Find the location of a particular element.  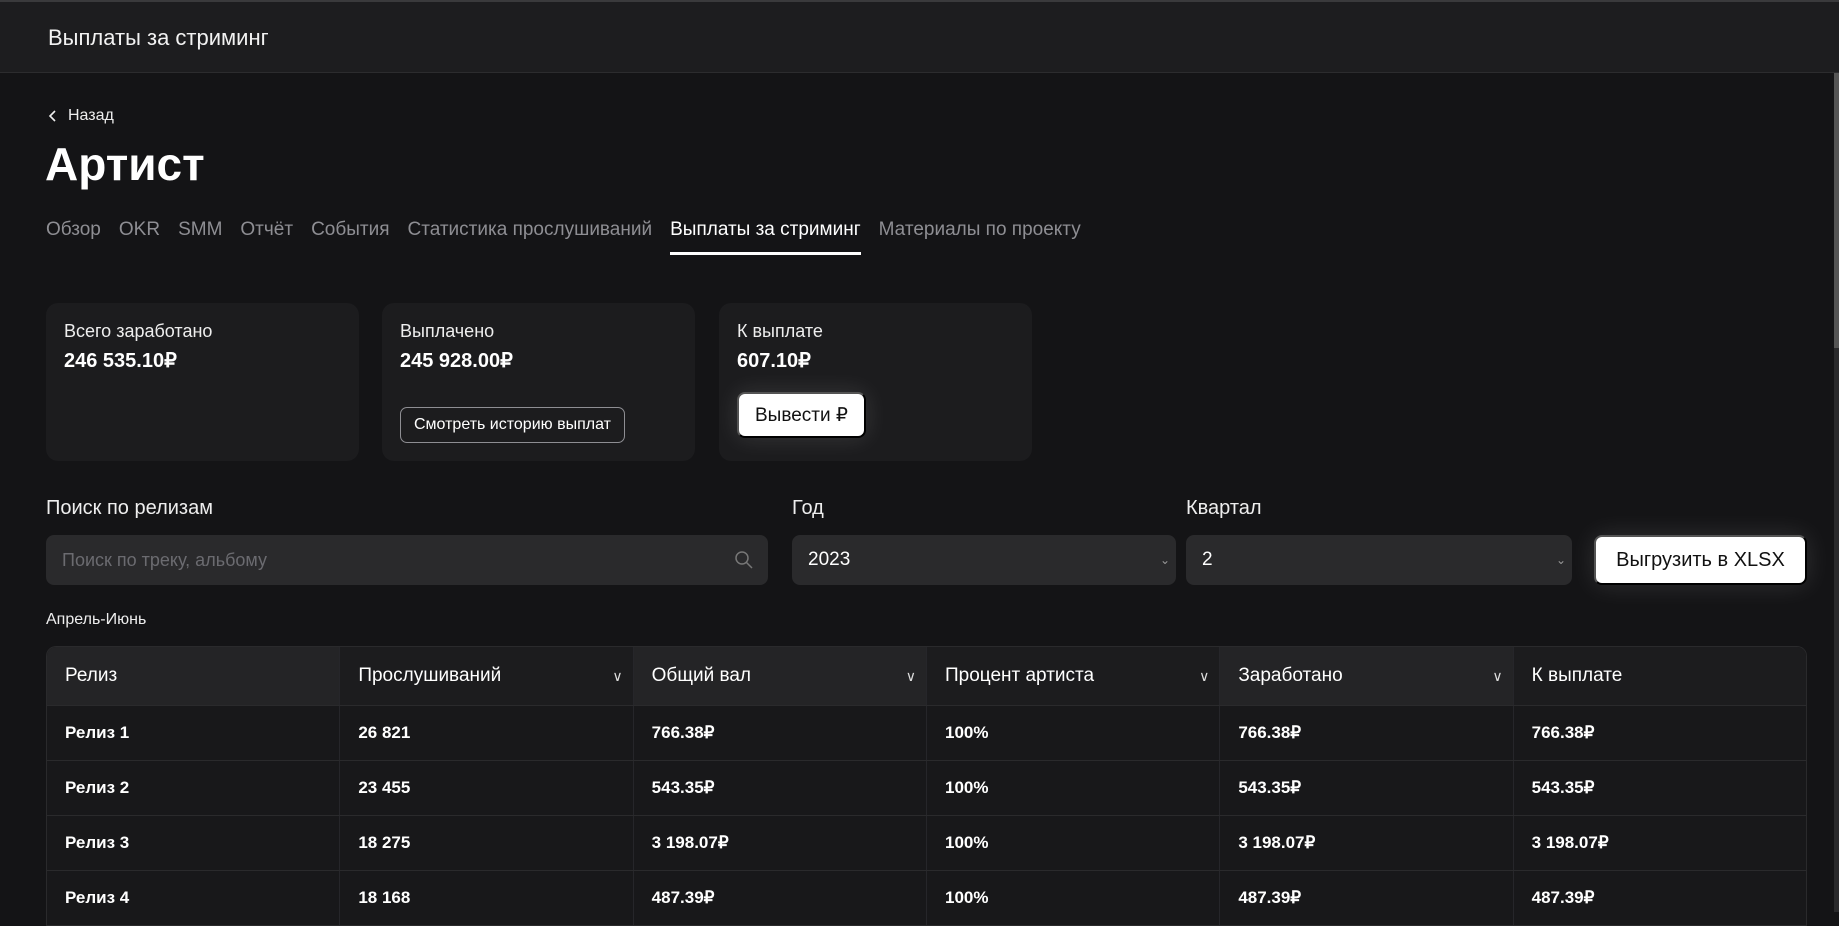

tab-events: События is located at coordinates (350, 229).